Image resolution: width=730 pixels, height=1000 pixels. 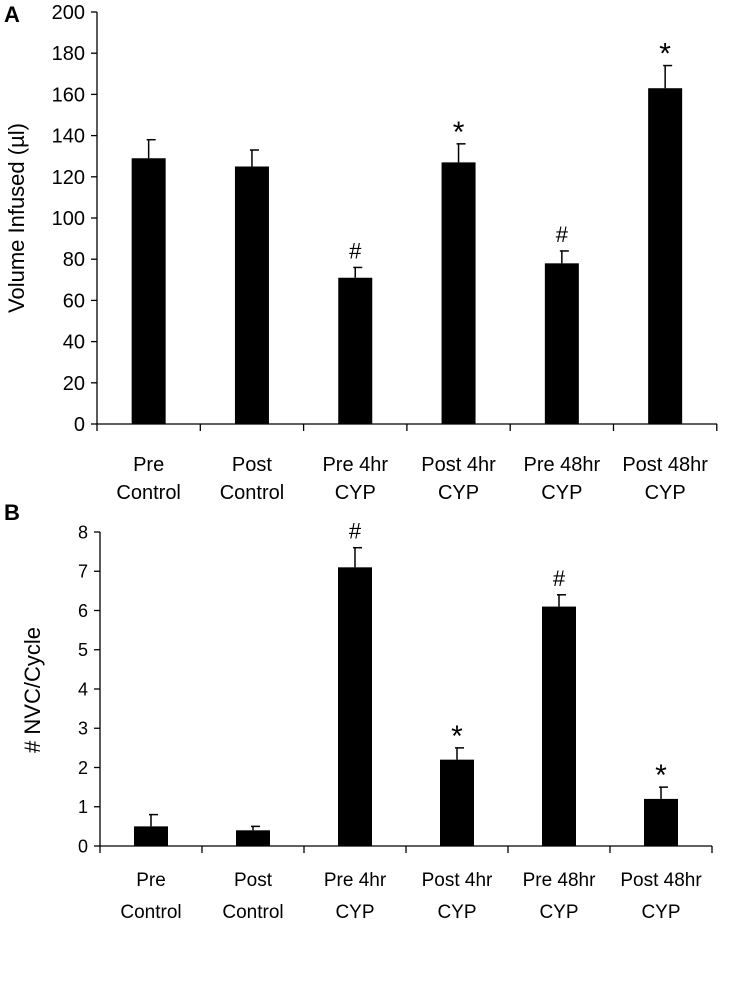 I want to click on y-tick-label: 160, so click(x=68, y=95).